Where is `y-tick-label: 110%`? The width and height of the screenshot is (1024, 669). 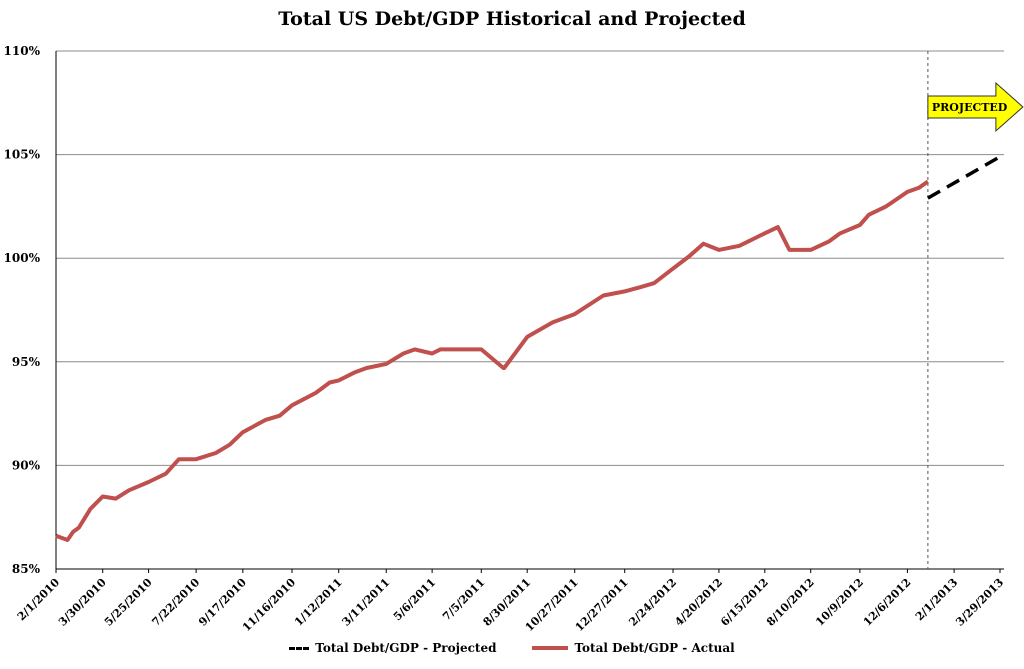 y-tick-label: 110% is located at coordinates (22, 51).